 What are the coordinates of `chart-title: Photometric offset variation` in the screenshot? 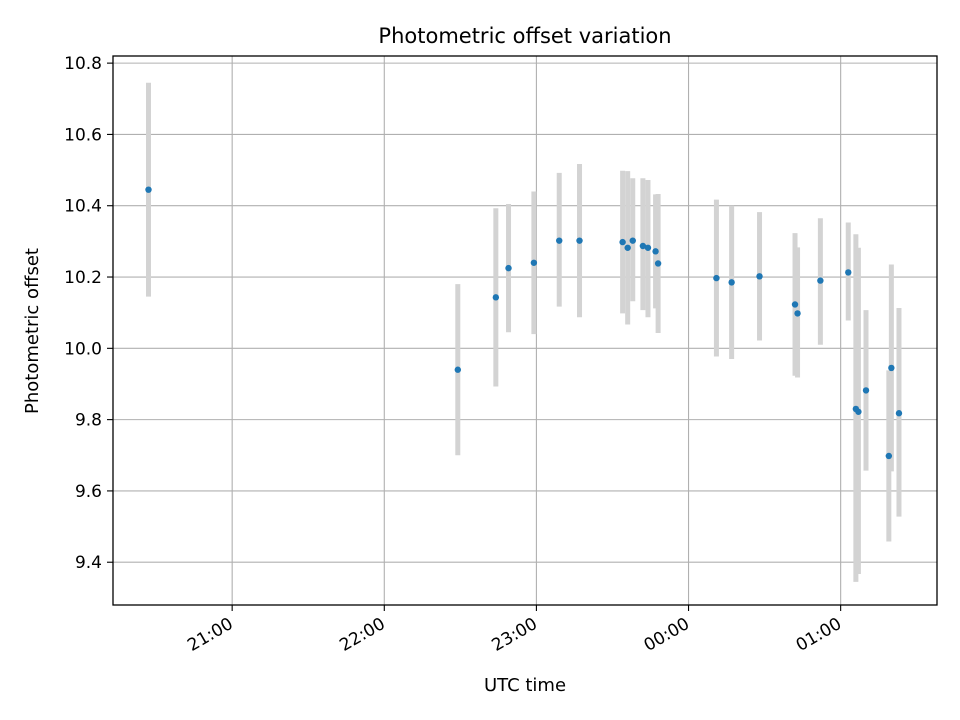 It's located at (524, 36).